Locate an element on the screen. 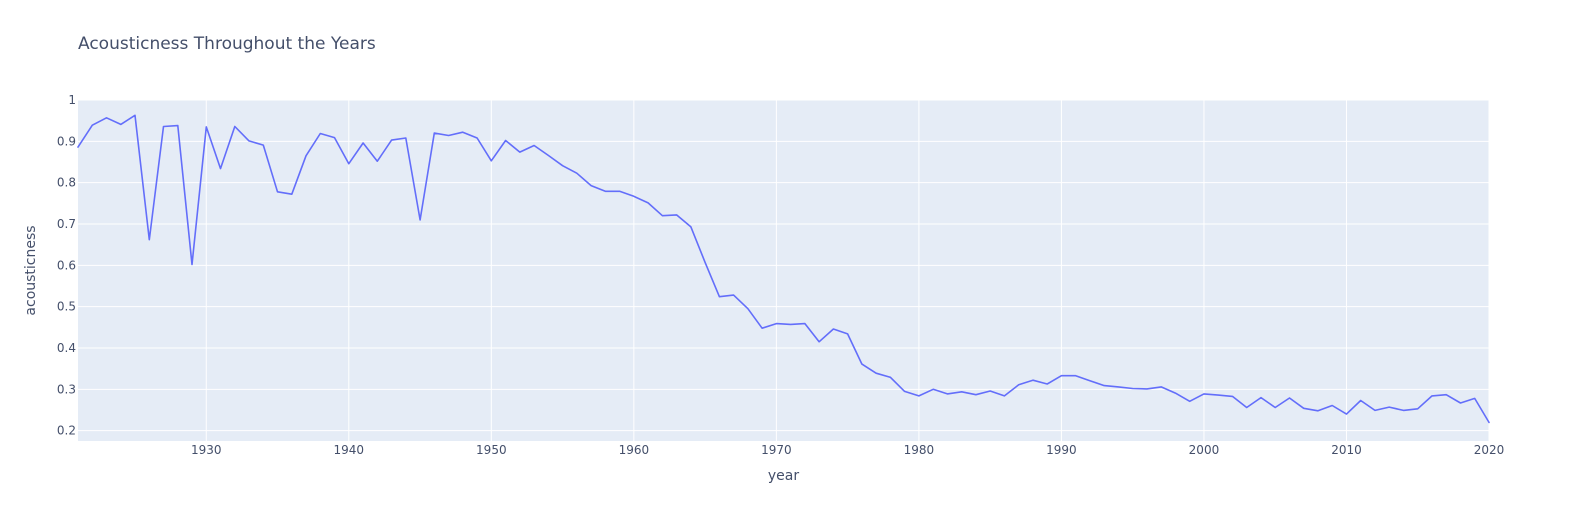  y-tick-label: 0.2 is located at coordinates (66, 431).